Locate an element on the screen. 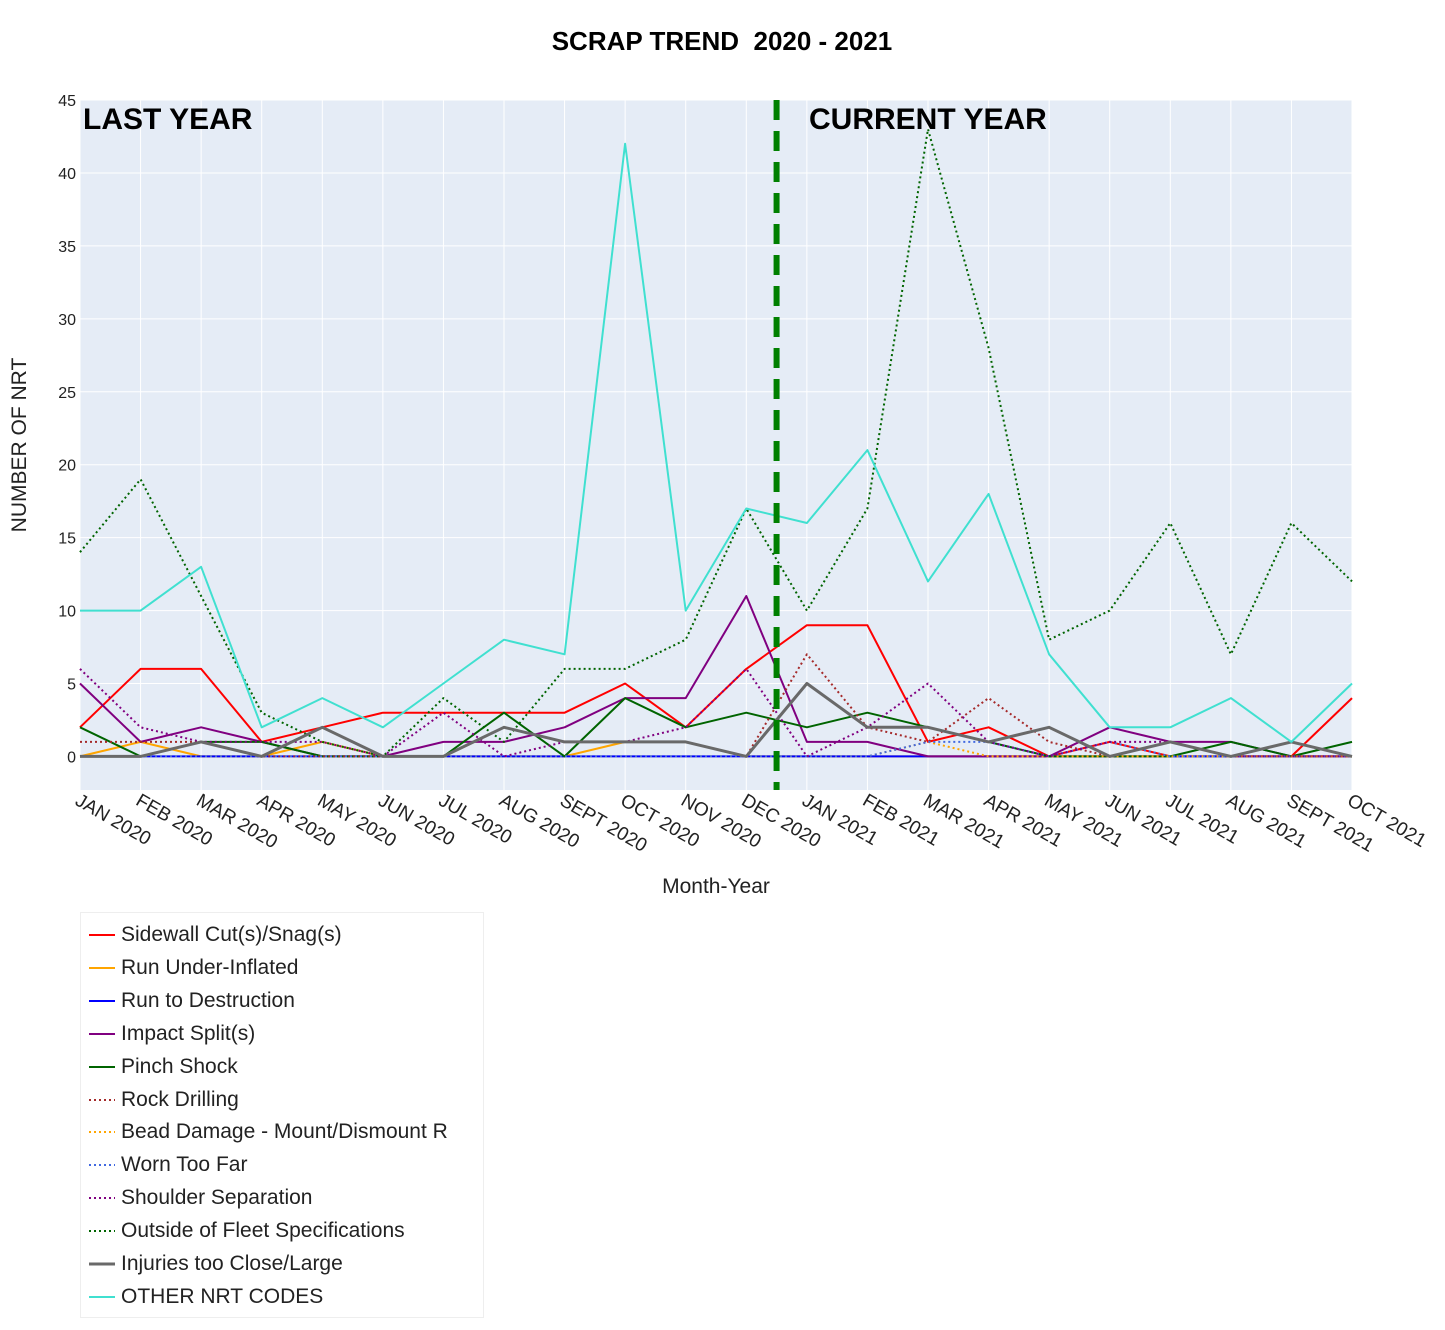 The height and width of the screenshot is (1330, 1445). y-tick-label: 20 is located at coordinates (67, 466).